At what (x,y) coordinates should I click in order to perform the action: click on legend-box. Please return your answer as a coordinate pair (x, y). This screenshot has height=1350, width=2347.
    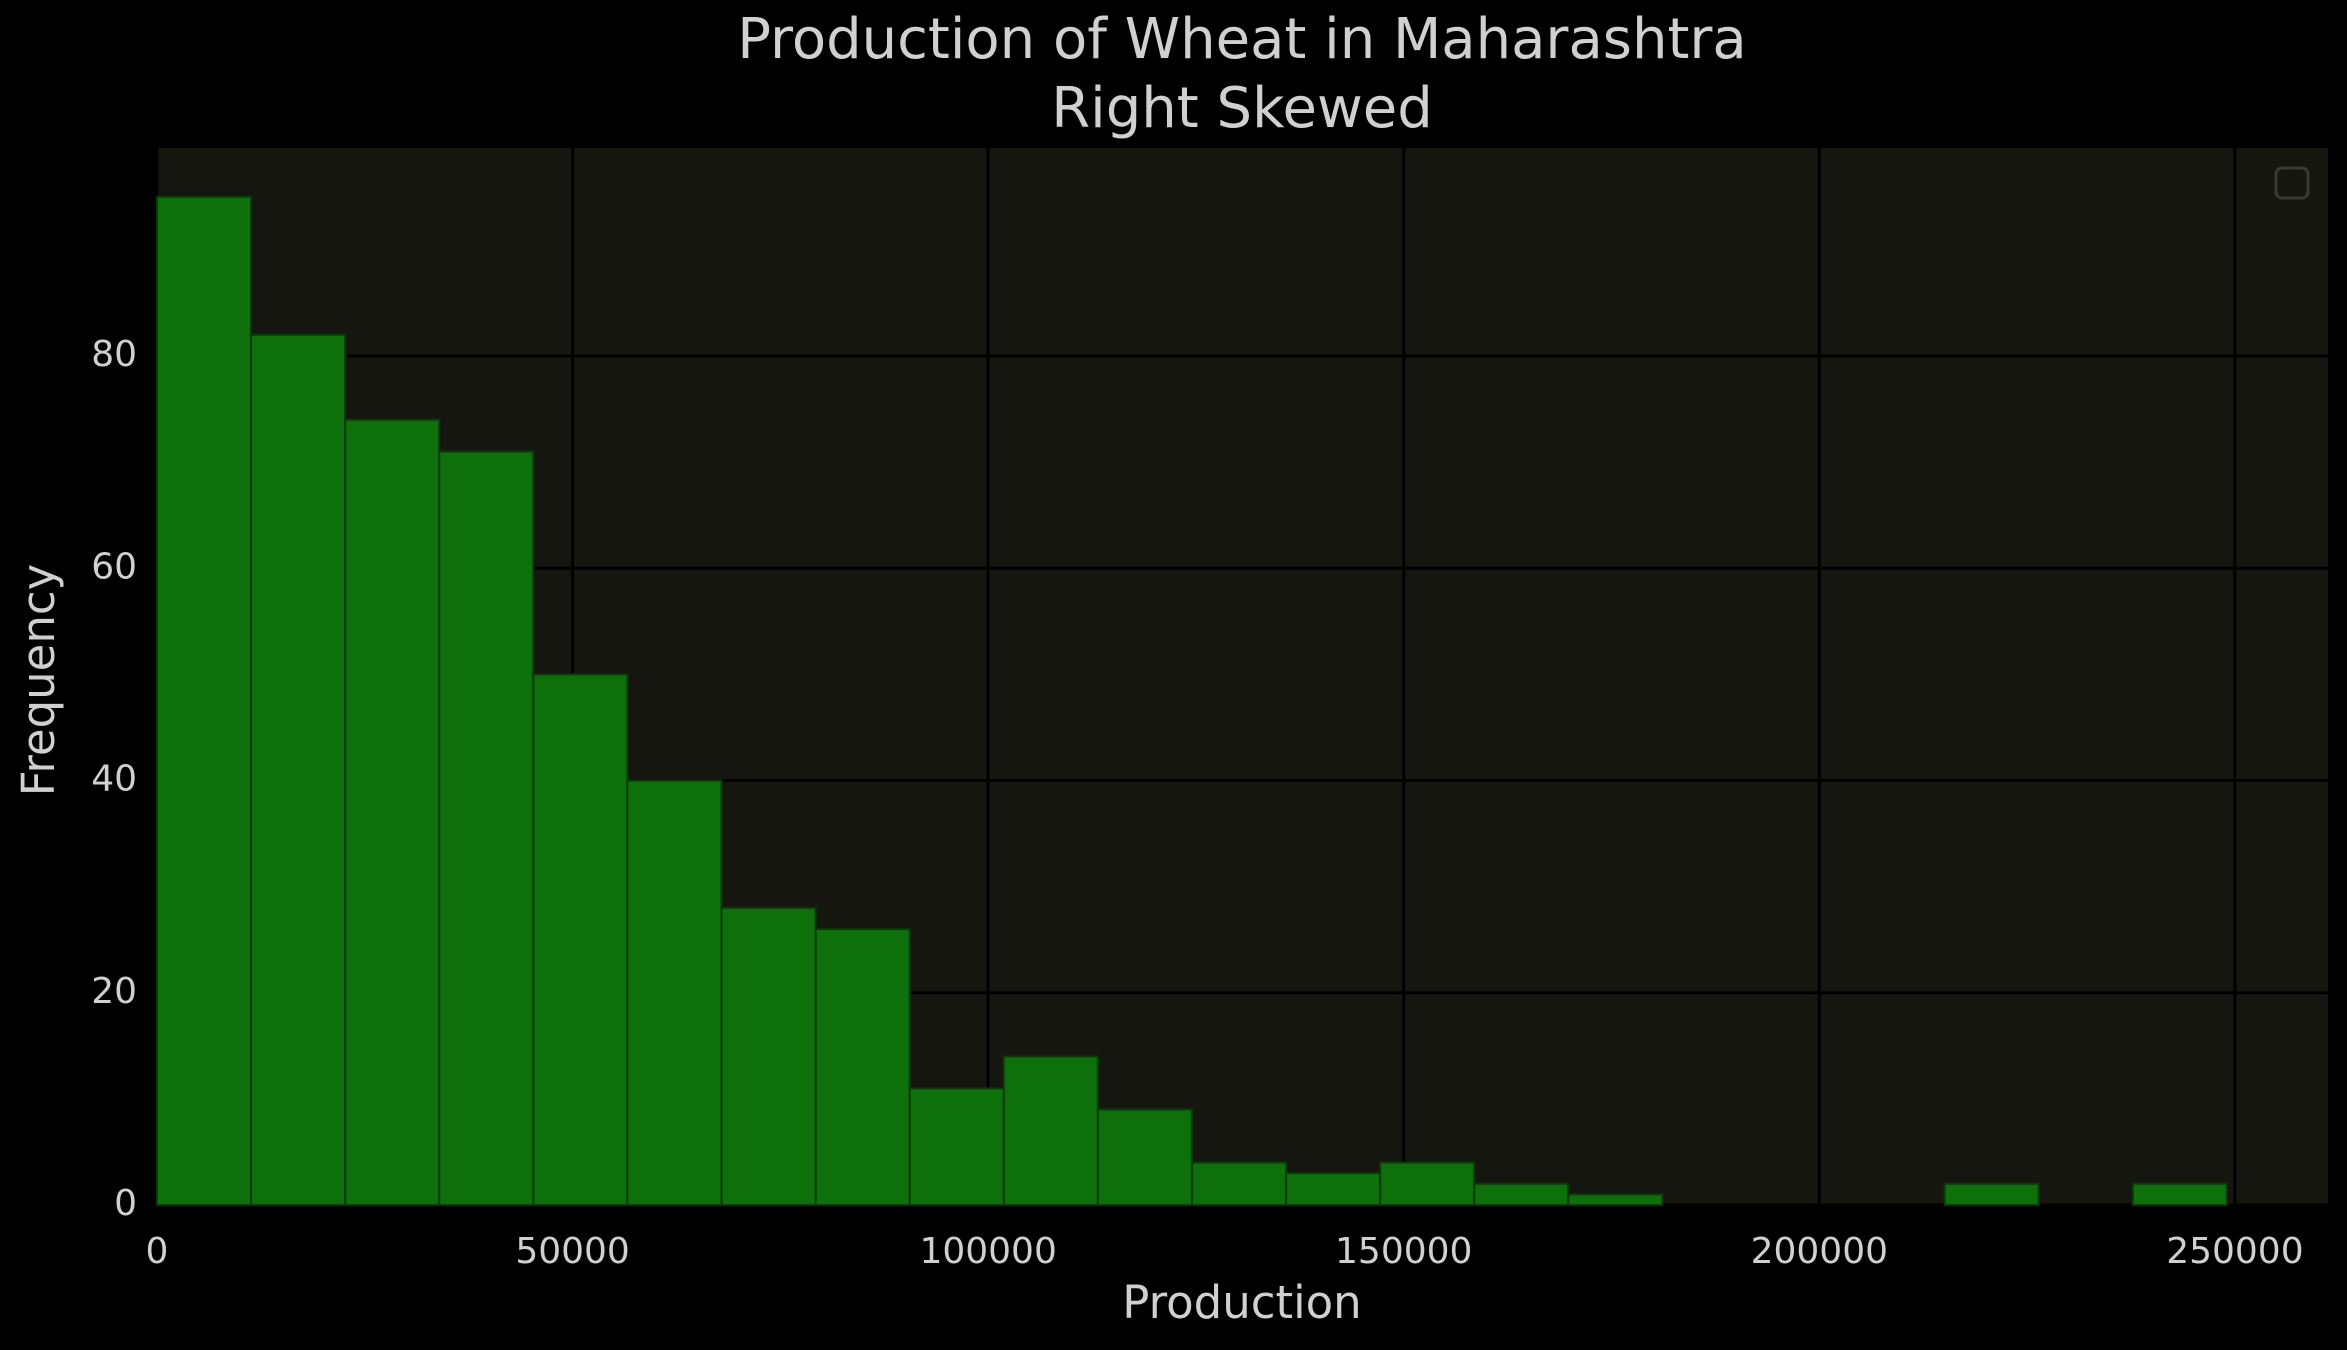
    Looking at the image, I should click on (2292, 183).